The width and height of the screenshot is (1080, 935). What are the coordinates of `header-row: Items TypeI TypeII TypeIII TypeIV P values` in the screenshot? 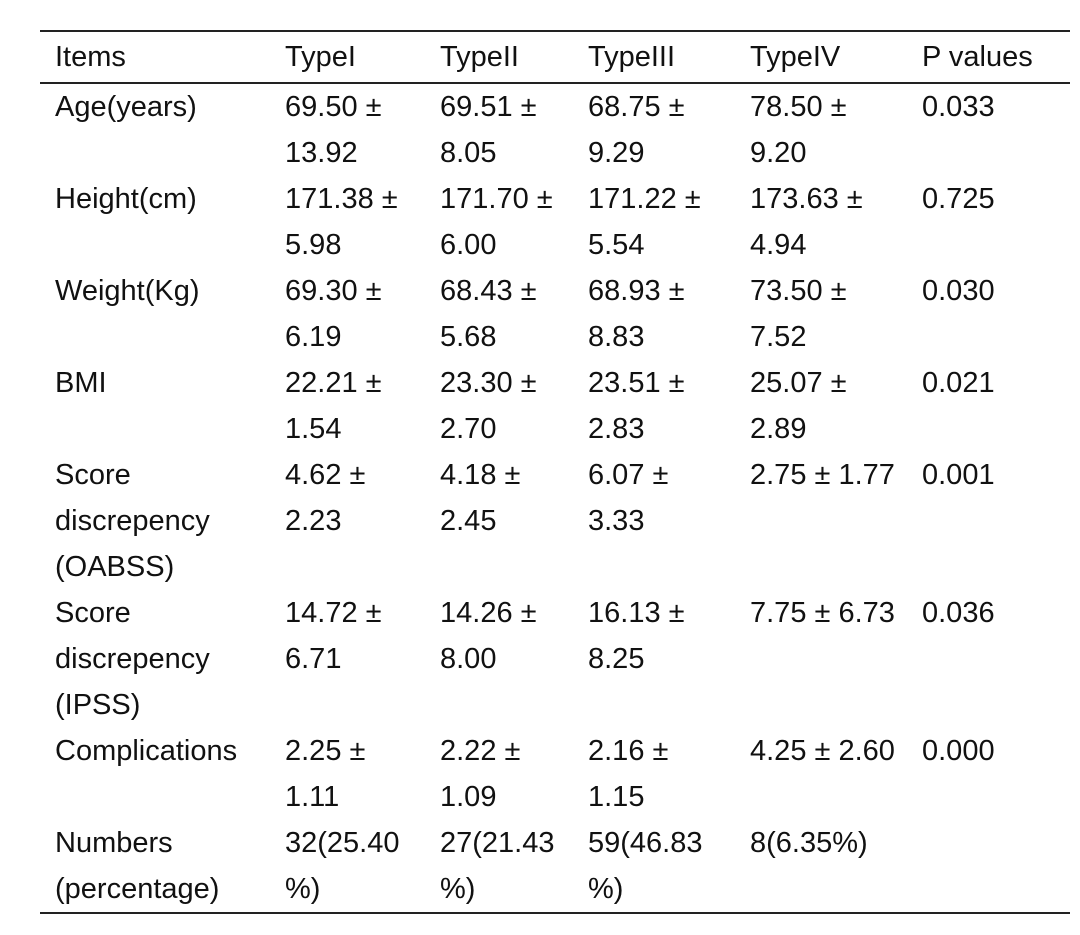 It's located at (555, 57).